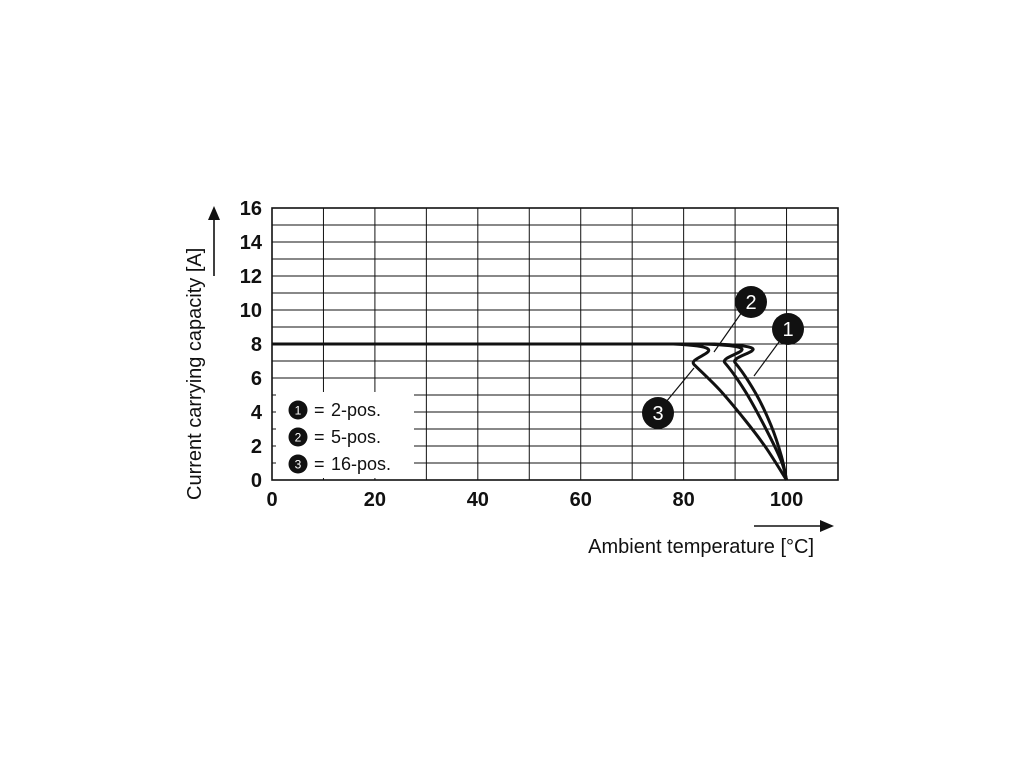 This screenshot has height=765, width=1020. I want to click on legend-marker-3-text: 3, so click(298, 465).